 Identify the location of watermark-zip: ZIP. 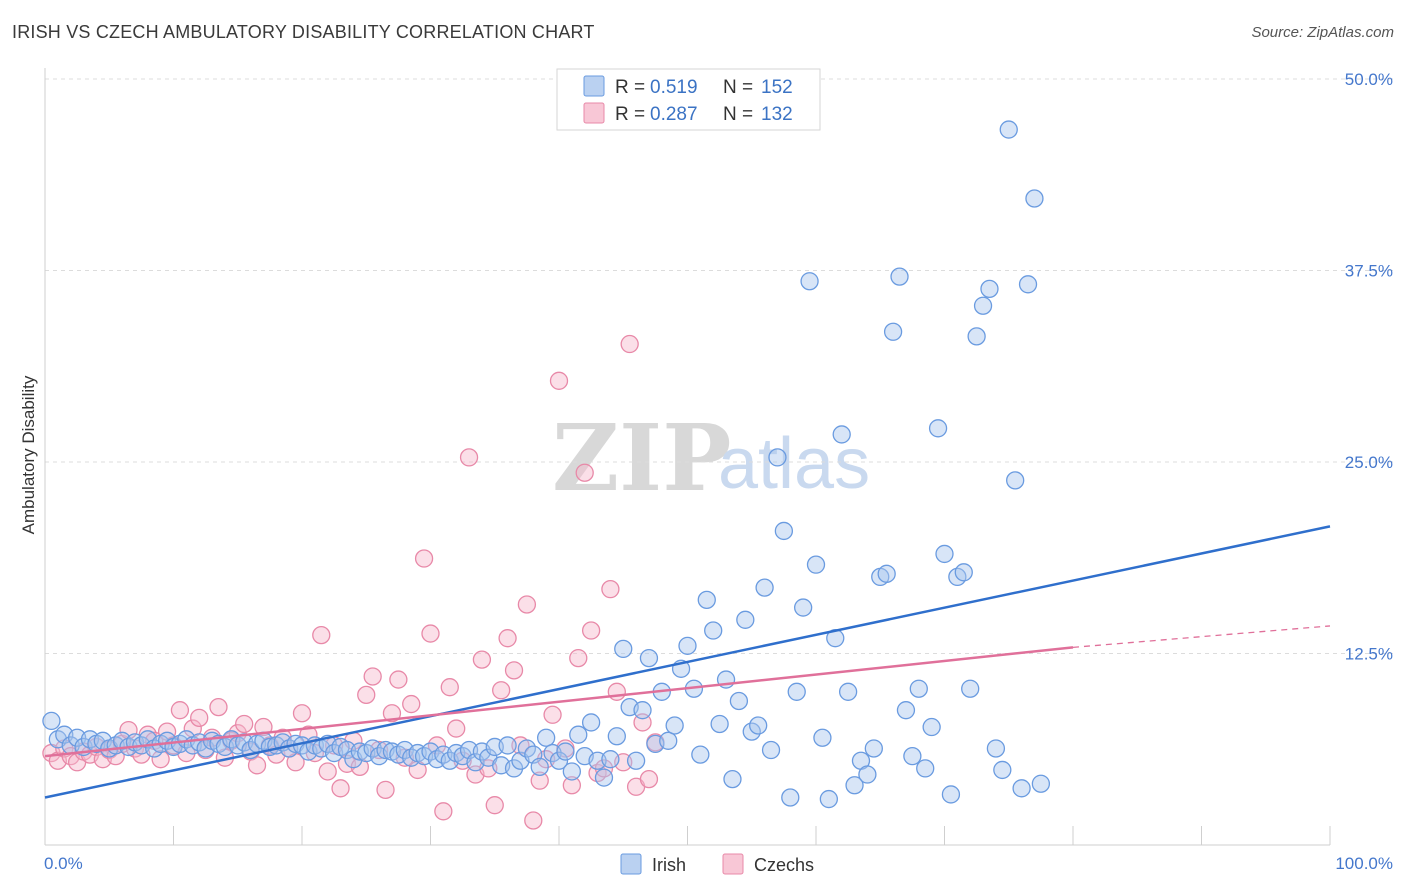
(641, 458).